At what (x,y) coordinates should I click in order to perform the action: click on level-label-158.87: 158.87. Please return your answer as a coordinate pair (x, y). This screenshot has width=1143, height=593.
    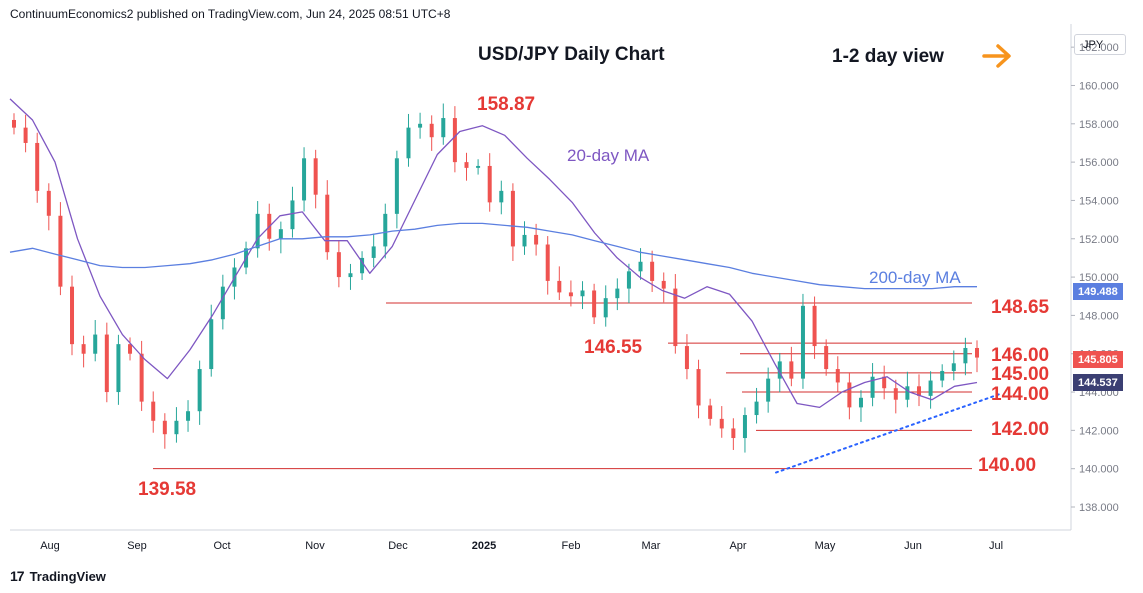
    Looking at the image, I should click on (506, 104).